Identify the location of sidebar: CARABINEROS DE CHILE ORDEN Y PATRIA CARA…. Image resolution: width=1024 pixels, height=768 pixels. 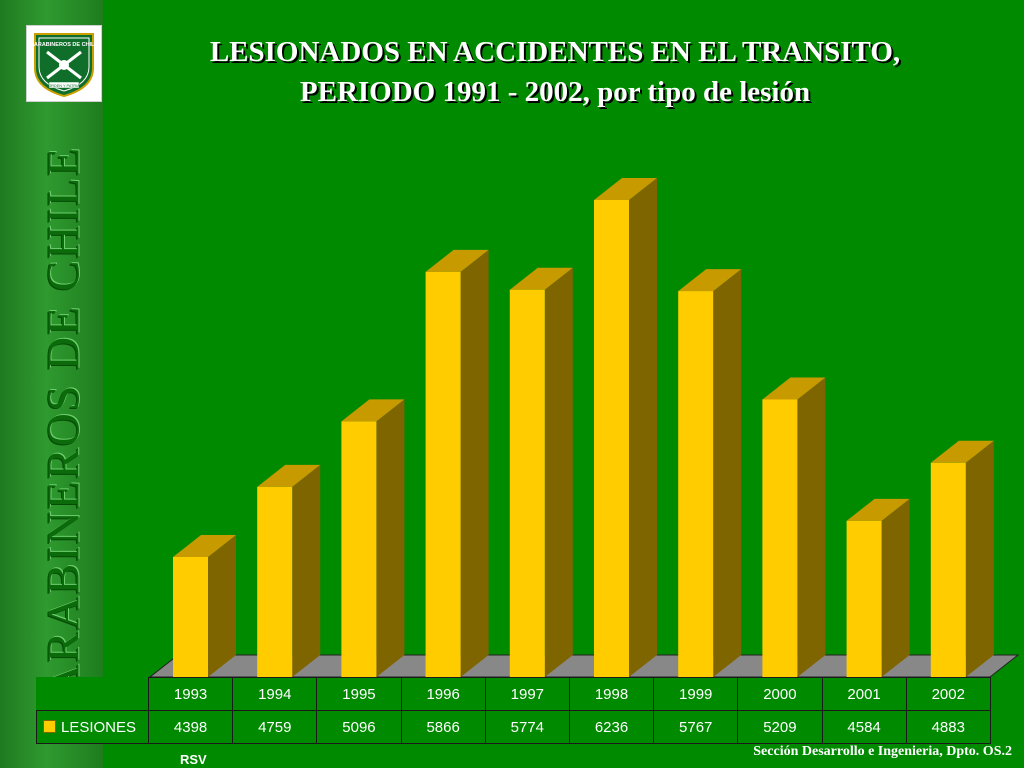
(51, 384).